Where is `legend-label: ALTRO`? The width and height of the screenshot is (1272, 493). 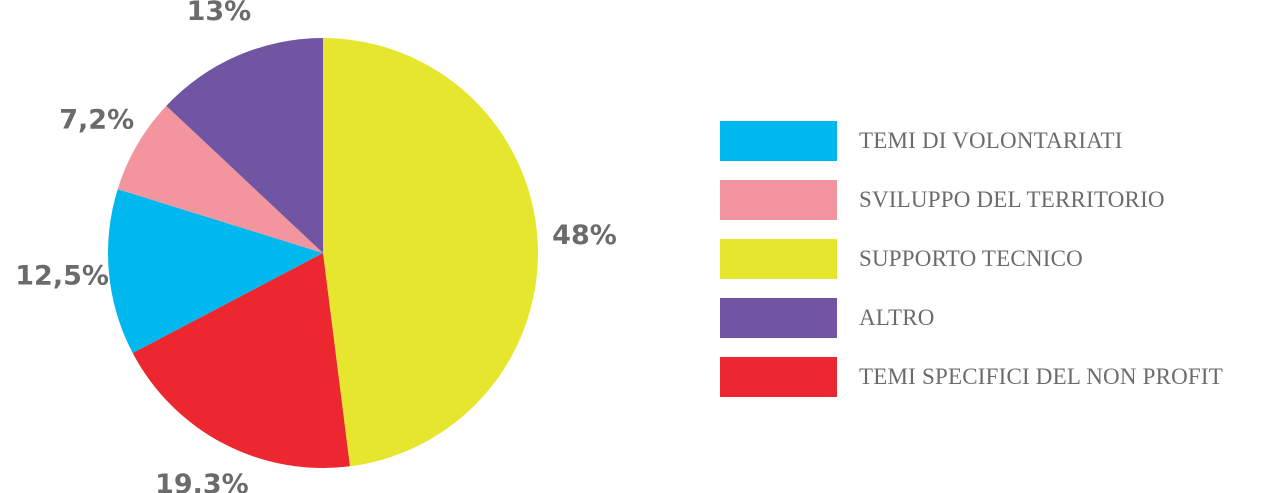
legend-label: ALTRO is located at coordinates (897, 317).